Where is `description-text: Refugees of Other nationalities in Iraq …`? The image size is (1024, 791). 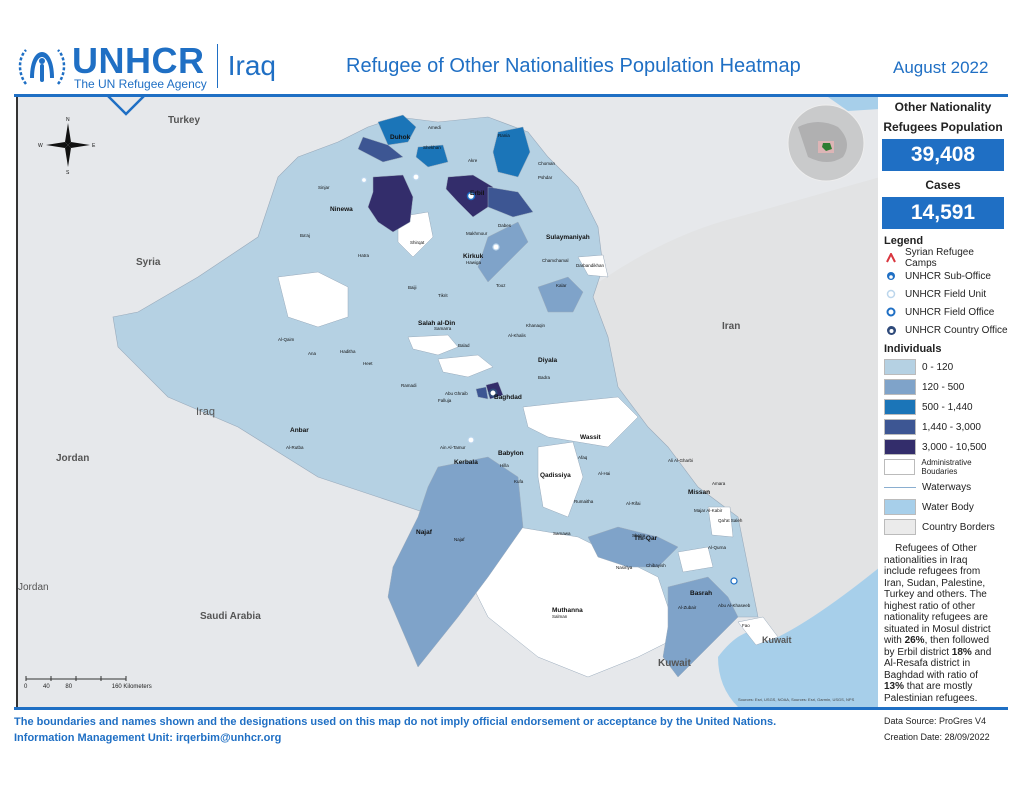 description-text: Refugees of Other nationalities in Iraq … is located at coordinates (943, 620).